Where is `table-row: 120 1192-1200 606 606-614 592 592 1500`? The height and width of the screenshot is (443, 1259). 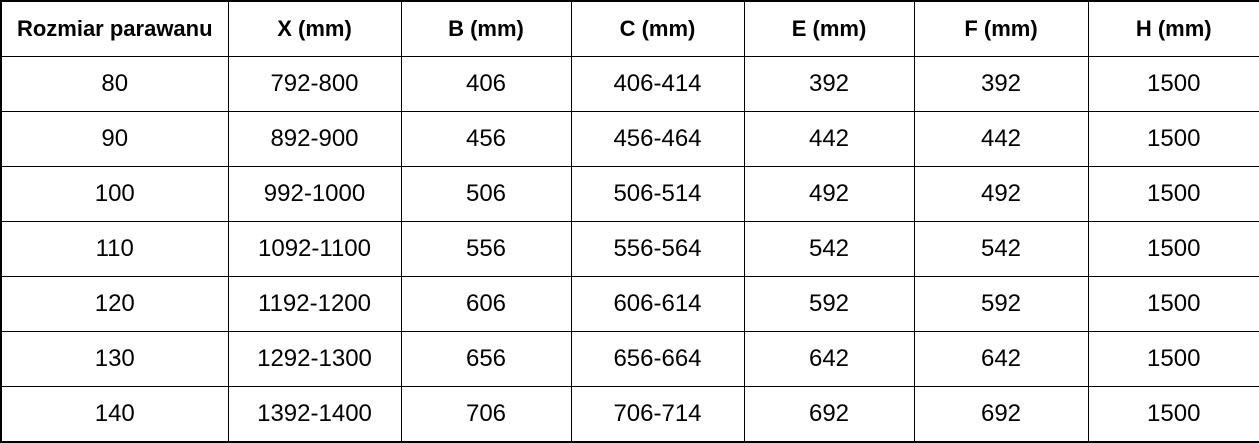
table-row: 120 1192-1200 606 606-614 592 592 1500 is located at coordinates (629, 304).